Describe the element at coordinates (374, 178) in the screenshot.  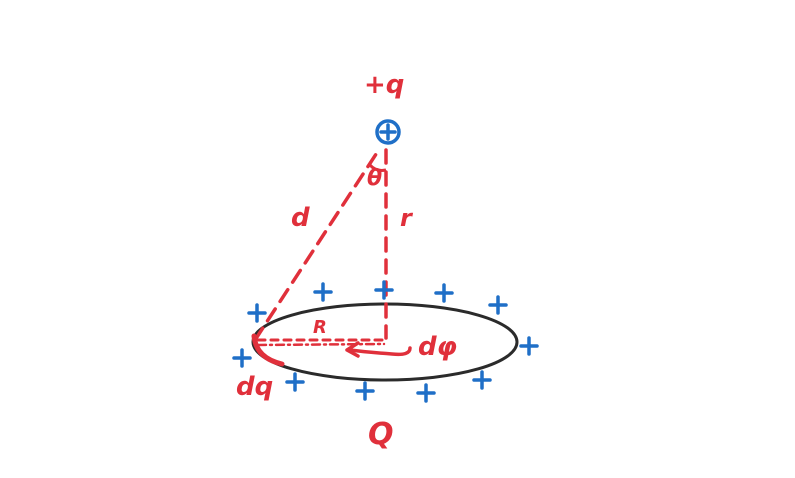
I see `theta-label: θ` at that location.